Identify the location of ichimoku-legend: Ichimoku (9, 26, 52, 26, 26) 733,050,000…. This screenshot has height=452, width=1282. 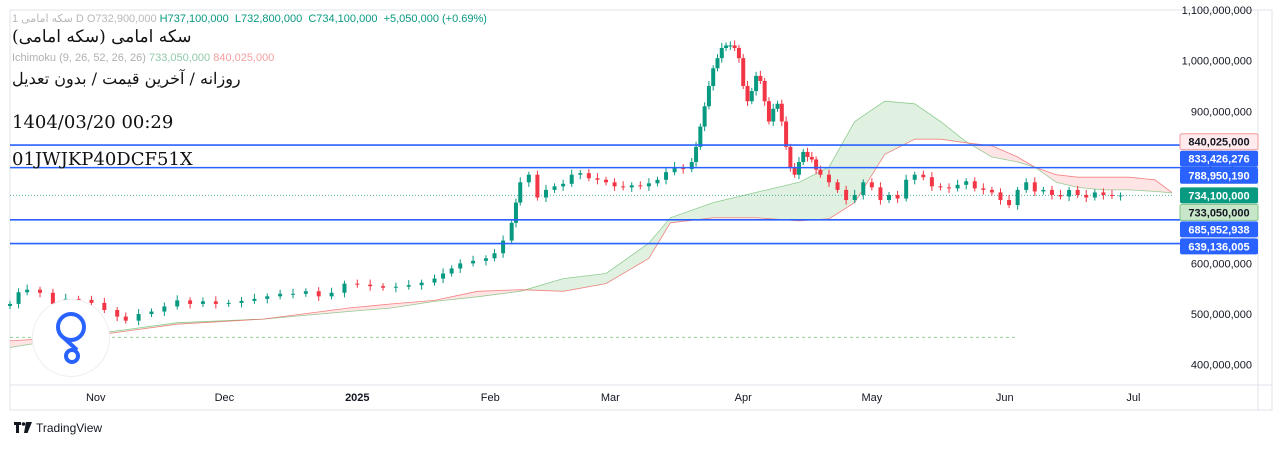
(143, 58).